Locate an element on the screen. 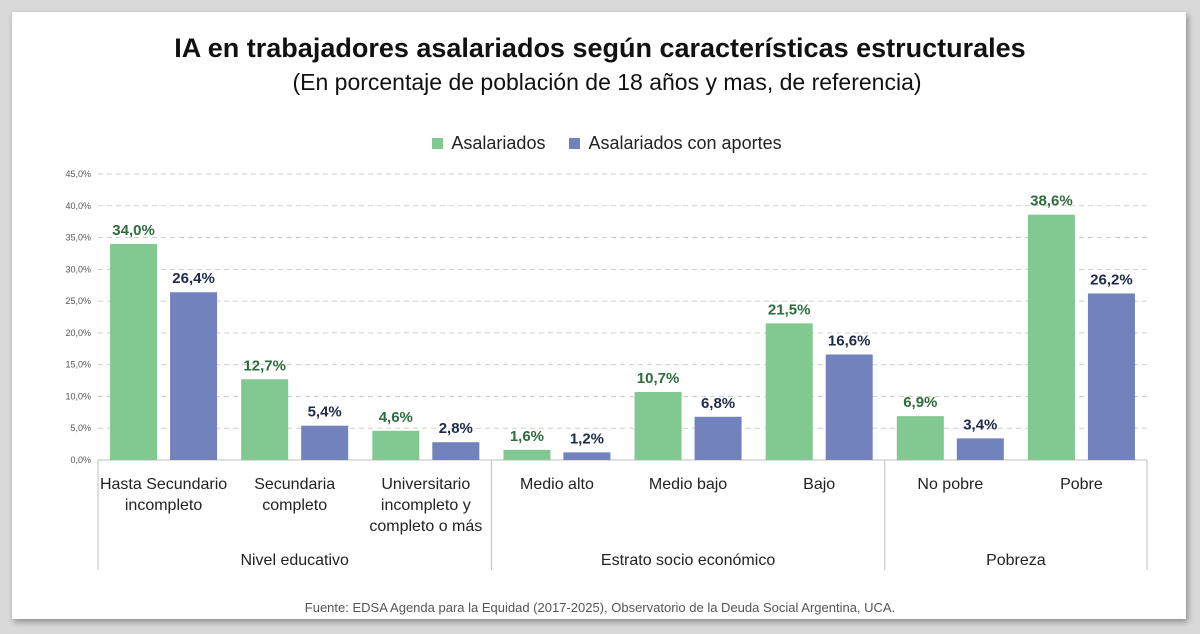 The height and width of the screenshot is (634, 1200). x-tick-label: incompleto y is located at coordinates (426, 505).